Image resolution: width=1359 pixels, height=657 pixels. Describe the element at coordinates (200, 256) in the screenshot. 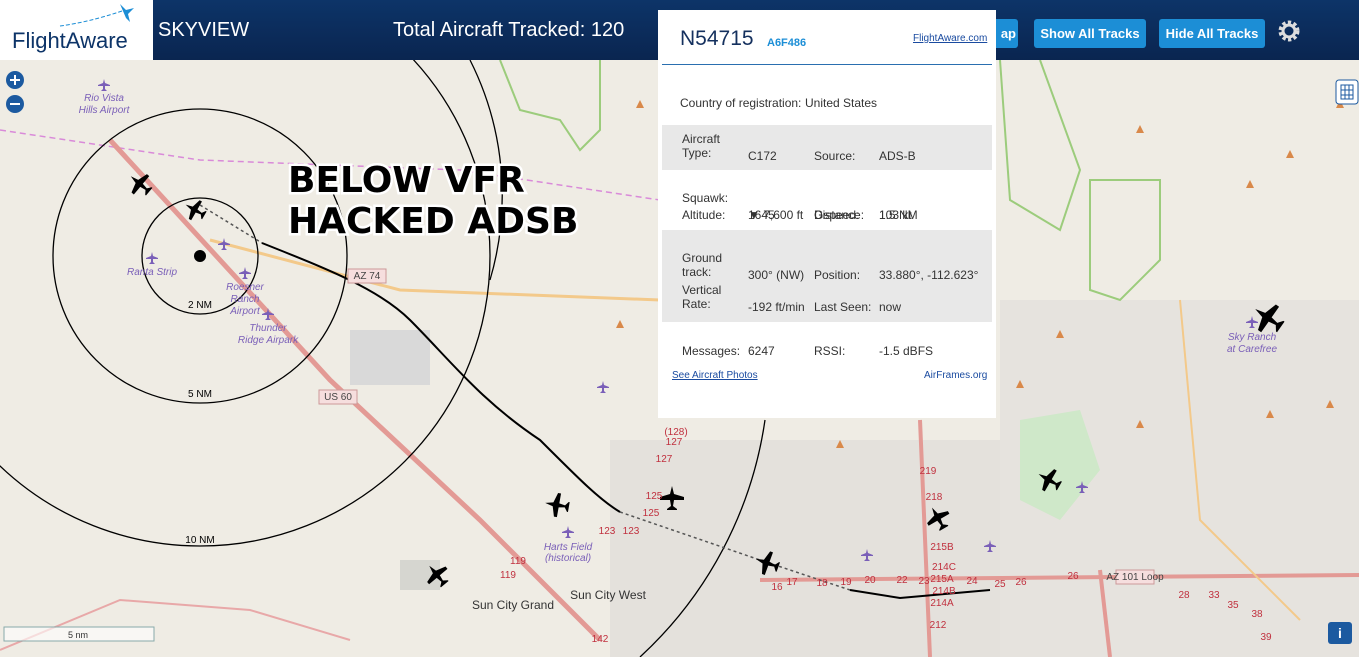

I see `receiver` at that location.